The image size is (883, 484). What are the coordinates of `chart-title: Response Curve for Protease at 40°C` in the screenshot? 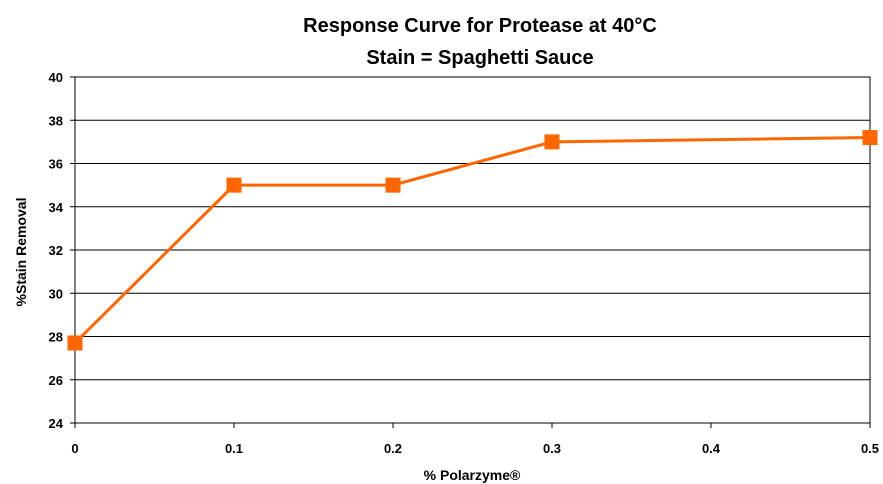 It's located at (480, 26).